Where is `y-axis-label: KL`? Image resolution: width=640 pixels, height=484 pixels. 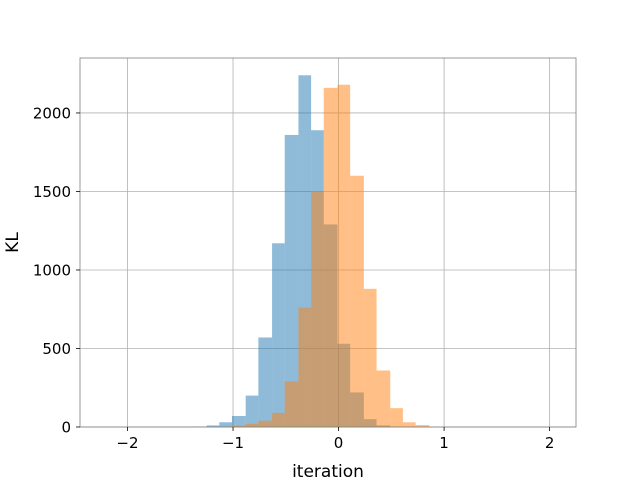
y-axis-label: KL is located at coordinates (13, 242).